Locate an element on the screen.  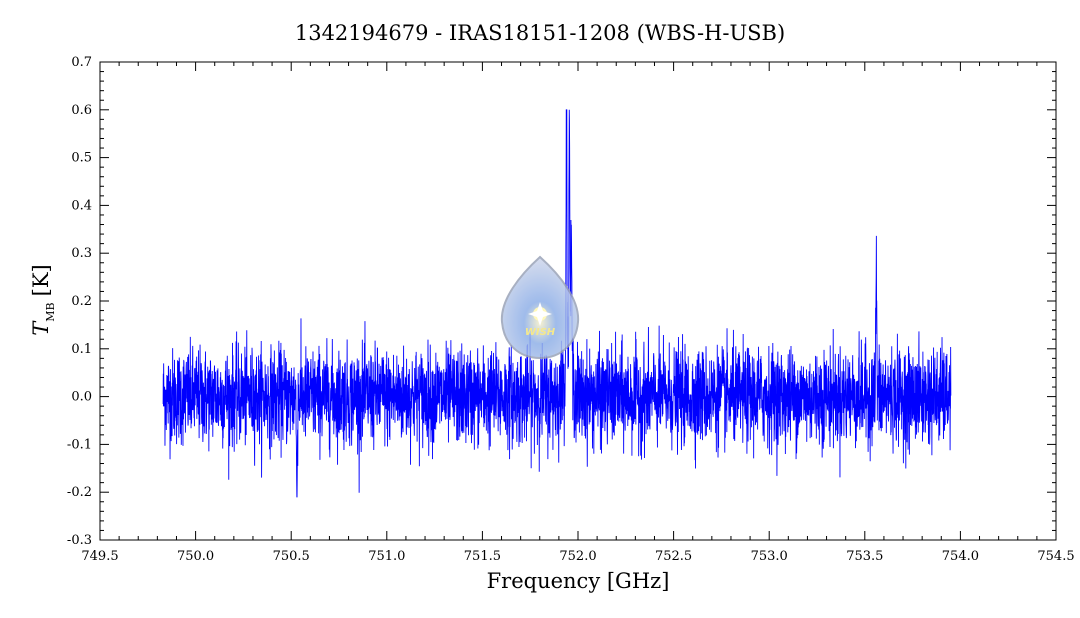
x-axis-label: Frequency [GHz] is located at coordinates (578, 581).